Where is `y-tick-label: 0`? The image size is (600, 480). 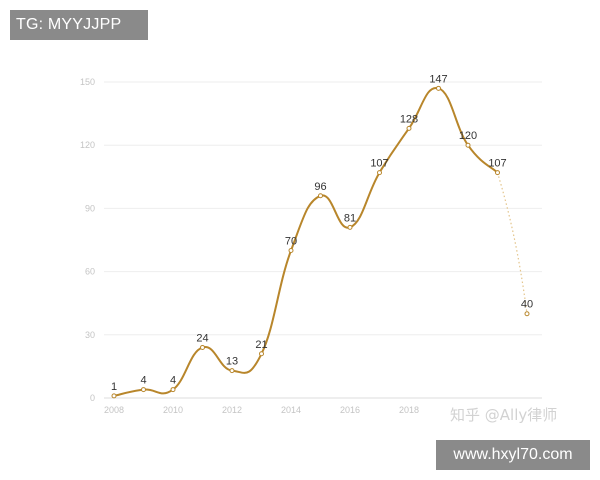 y-tick-label: 0 is located at coordinates (92, 398).